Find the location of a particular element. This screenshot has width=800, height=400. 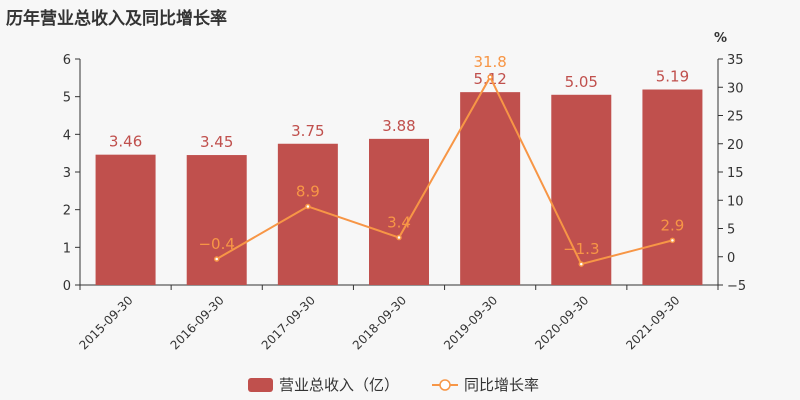

x-axis-tick-label: 2020-09-30 is located at coordinates (561, 322).